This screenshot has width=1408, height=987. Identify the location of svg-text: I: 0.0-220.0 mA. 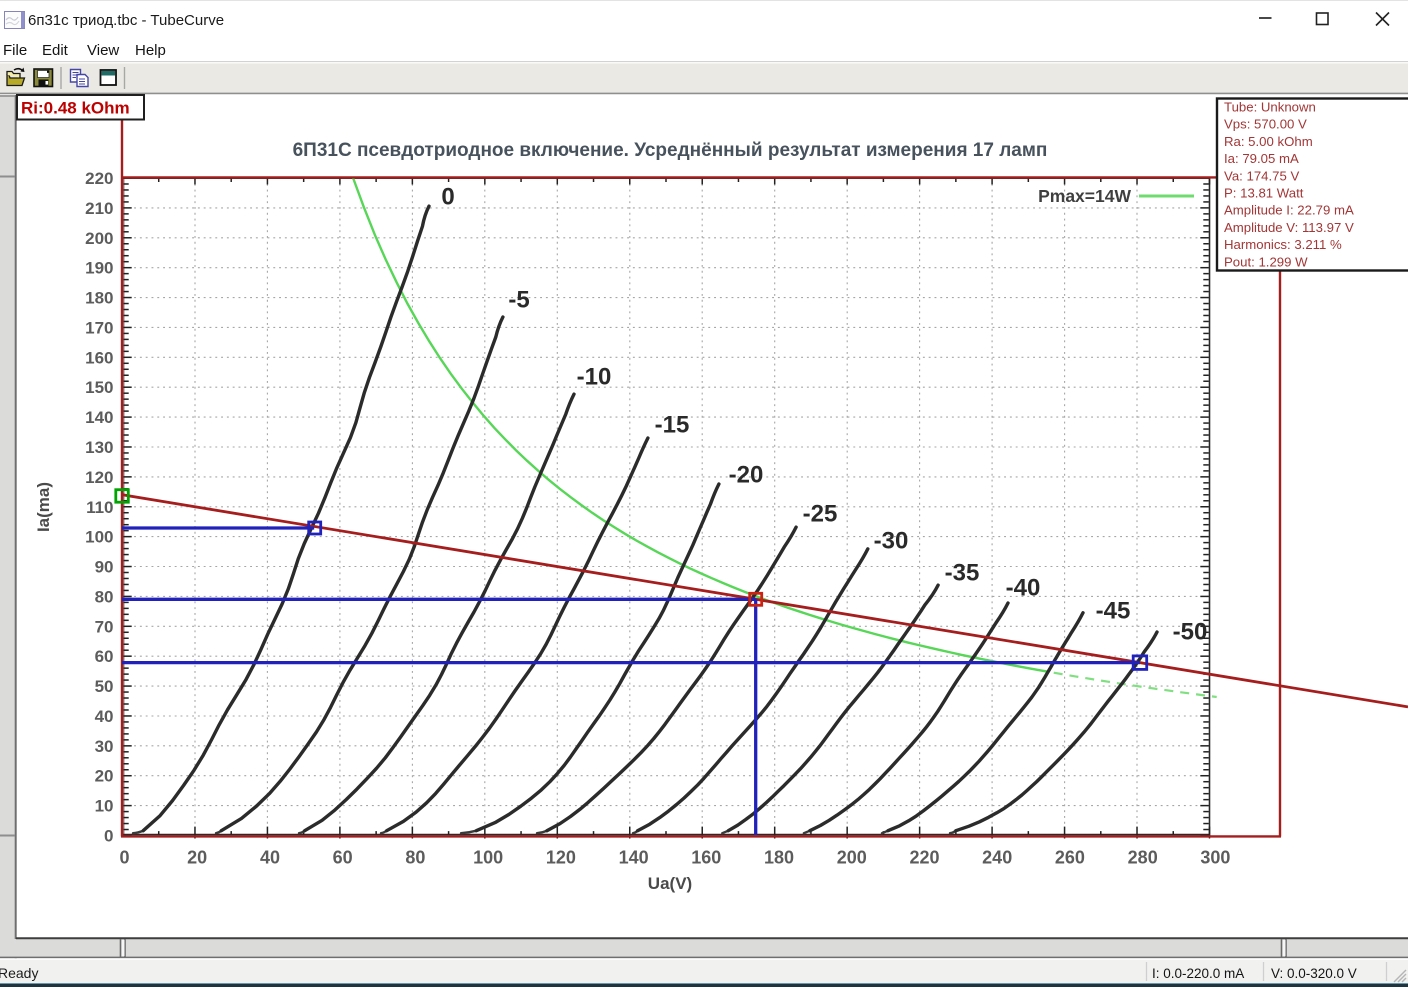
(1198, 973).